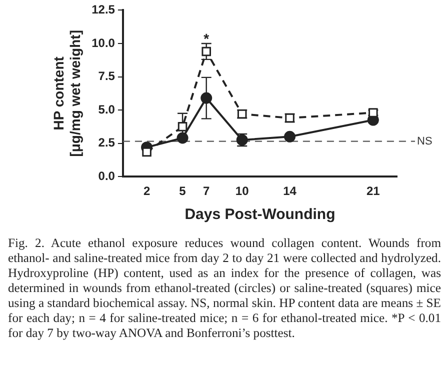  What do you see at coordinates (182, 191) in the screenshot?
I see `x-tick-label: 5` at bounding box center [182, 191].